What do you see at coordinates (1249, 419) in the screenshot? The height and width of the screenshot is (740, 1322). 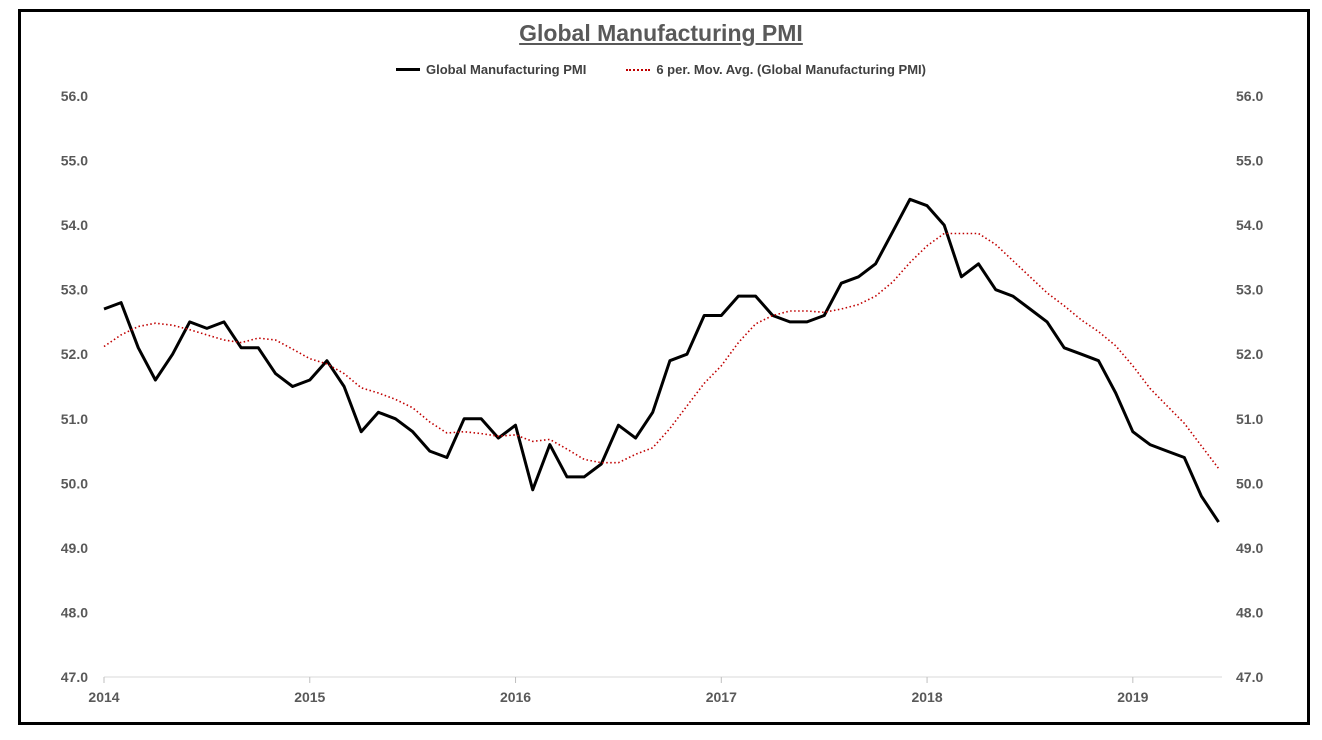 I see `y-tick-label-right: 51.0` at bounding box center [1249, 419].